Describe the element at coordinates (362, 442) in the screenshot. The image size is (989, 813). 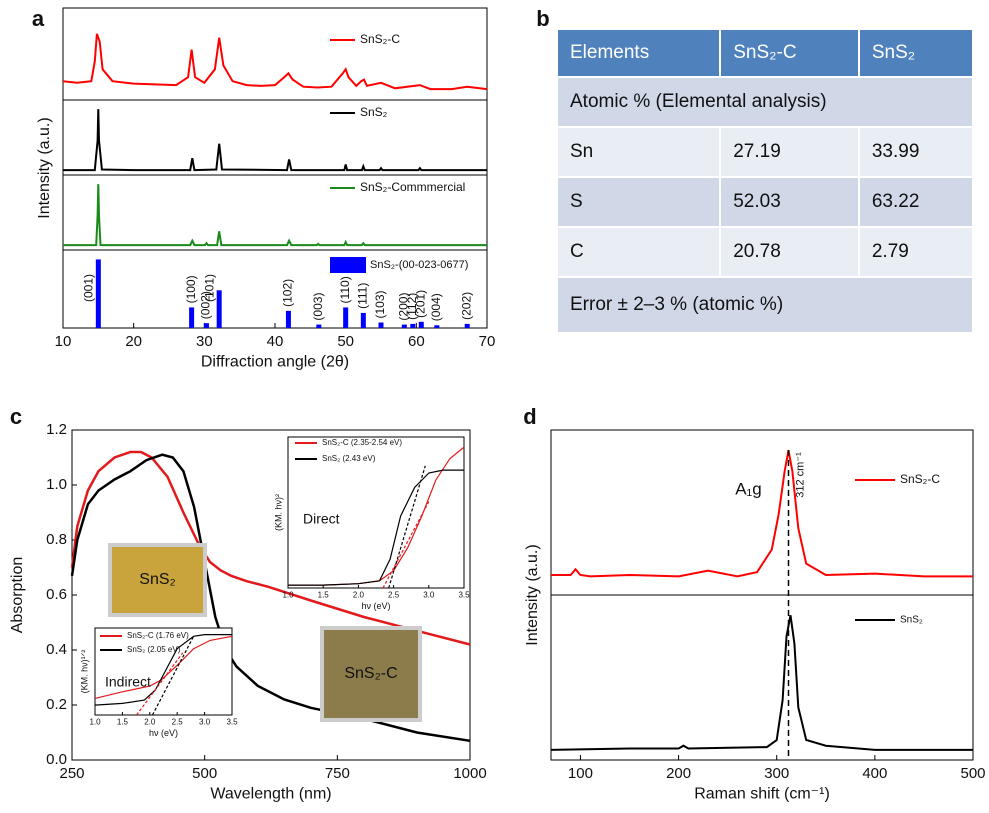
I see `legend-label: SnS₂-C (2.35-2.54 eV)` at that location.